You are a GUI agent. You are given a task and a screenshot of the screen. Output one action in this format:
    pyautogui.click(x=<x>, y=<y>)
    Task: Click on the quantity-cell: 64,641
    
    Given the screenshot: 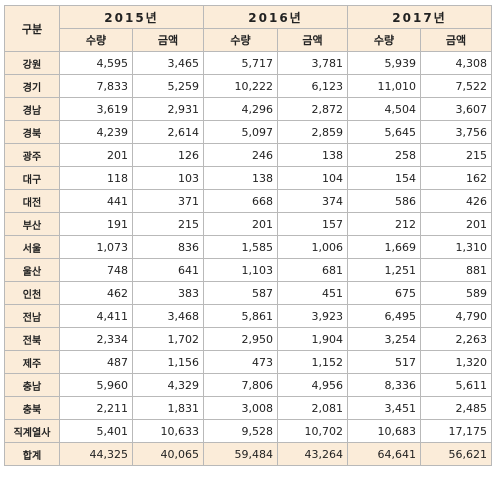 What is the action you would take?
    pyautogui.click(x=384, y=454)
    